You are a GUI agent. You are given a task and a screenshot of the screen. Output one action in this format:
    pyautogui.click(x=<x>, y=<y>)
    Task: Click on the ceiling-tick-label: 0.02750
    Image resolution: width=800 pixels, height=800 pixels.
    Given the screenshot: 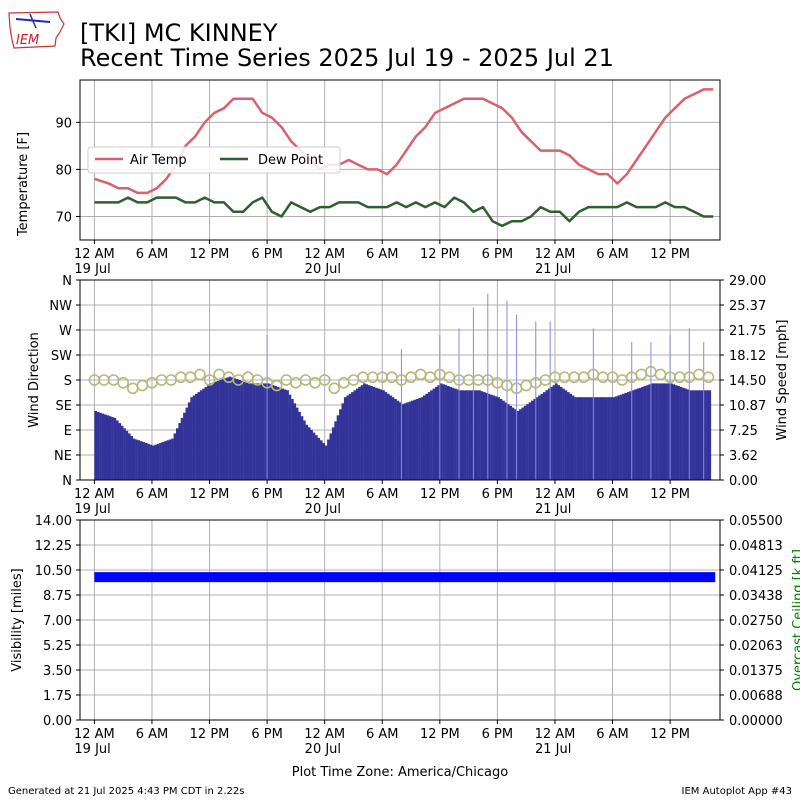 What is the action you would take?
    pyautogui.click(x=756, y=621)
    